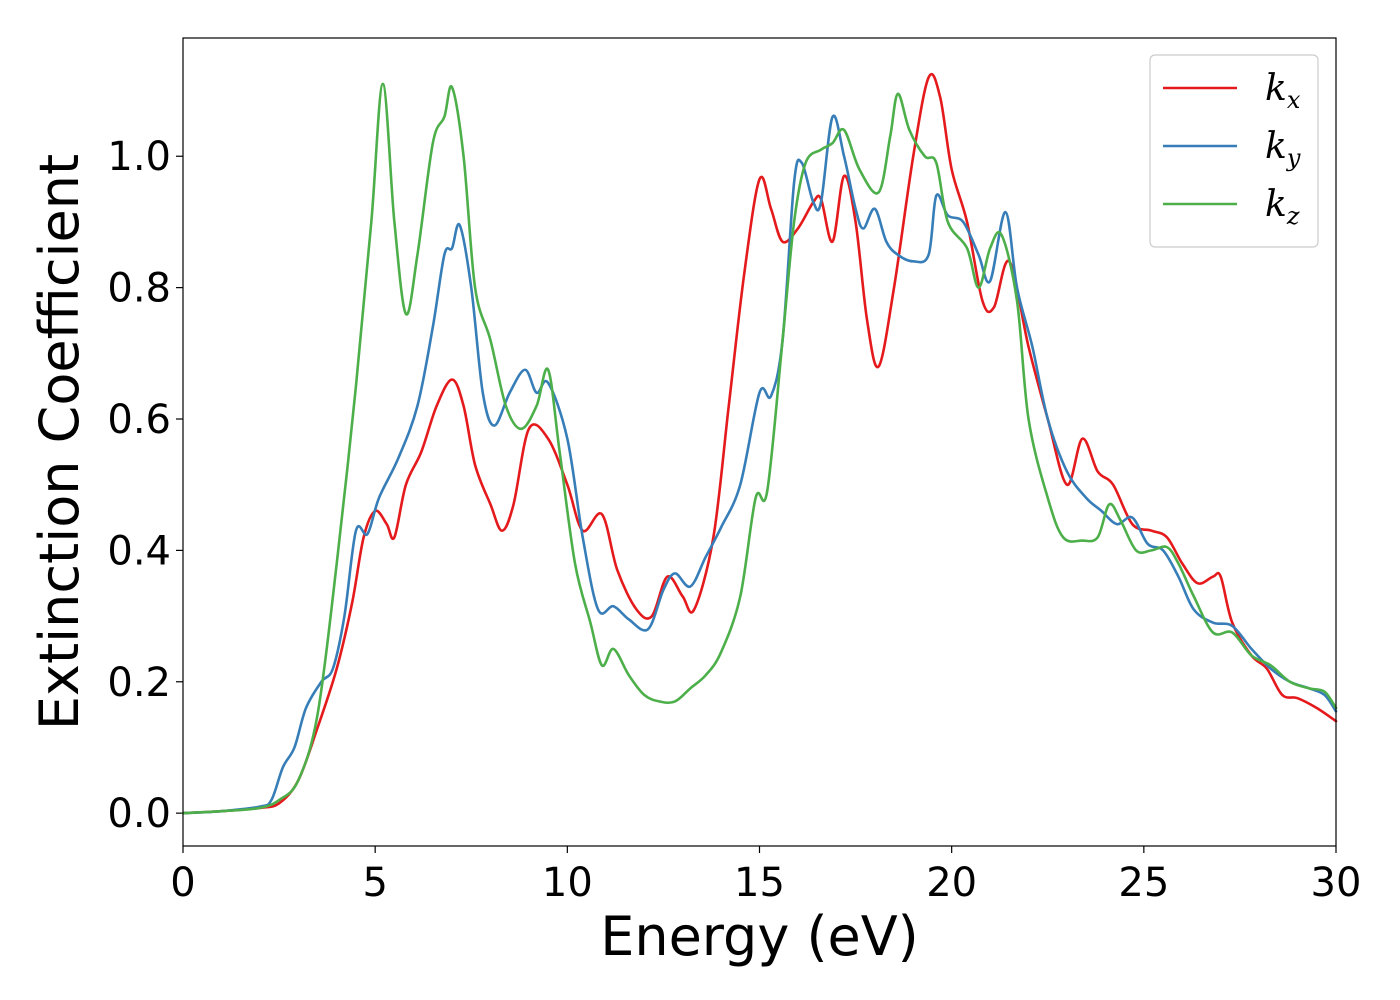 Image resolution: width=1400 pixels, height=1000 pixels. What do you see at coordinates (139, 814) in the screenshot?
I see `y-tick-label: 0.0` at bounding box center [139, 814].